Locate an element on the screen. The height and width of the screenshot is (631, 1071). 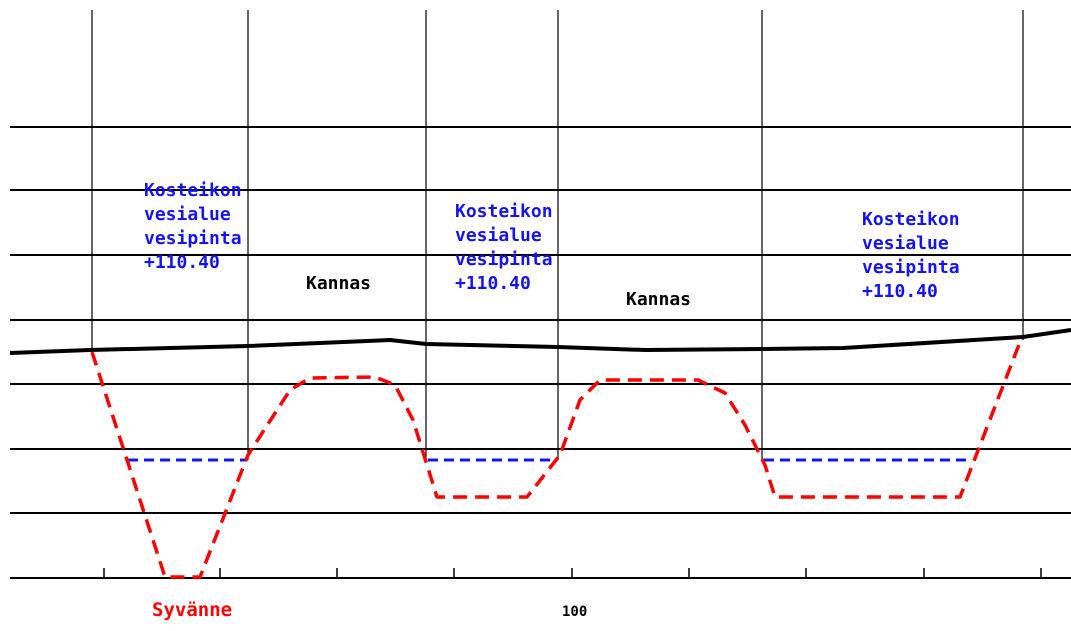
deep-point-label: Syvänne is located at coordinates (192, 610).